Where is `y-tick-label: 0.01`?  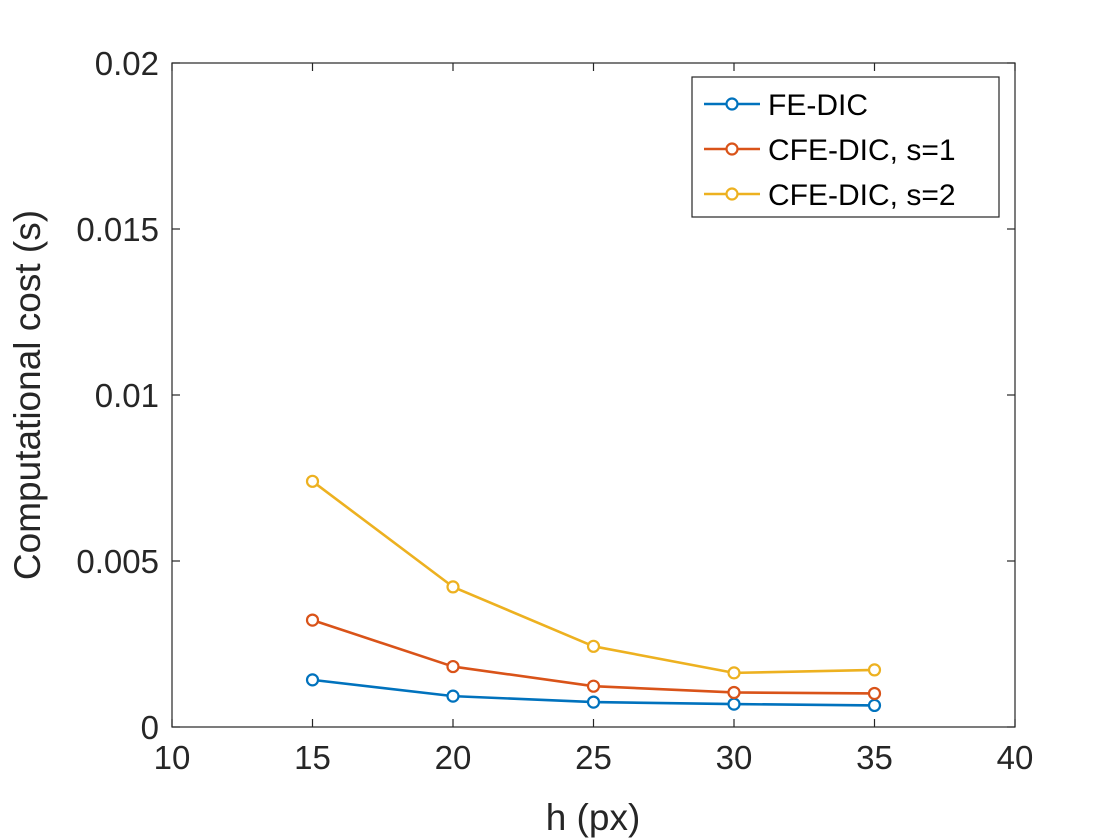 y-tick-label: 0.01 is located at coordinates (127, 395).